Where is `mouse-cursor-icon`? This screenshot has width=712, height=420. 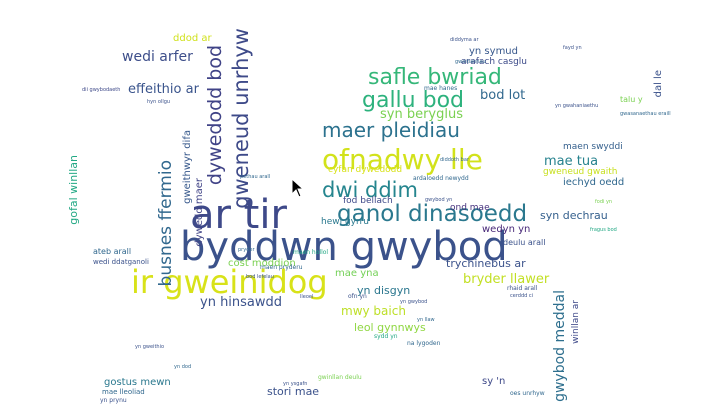 mouse-cursor-icon is located at coordinates (298, 188).